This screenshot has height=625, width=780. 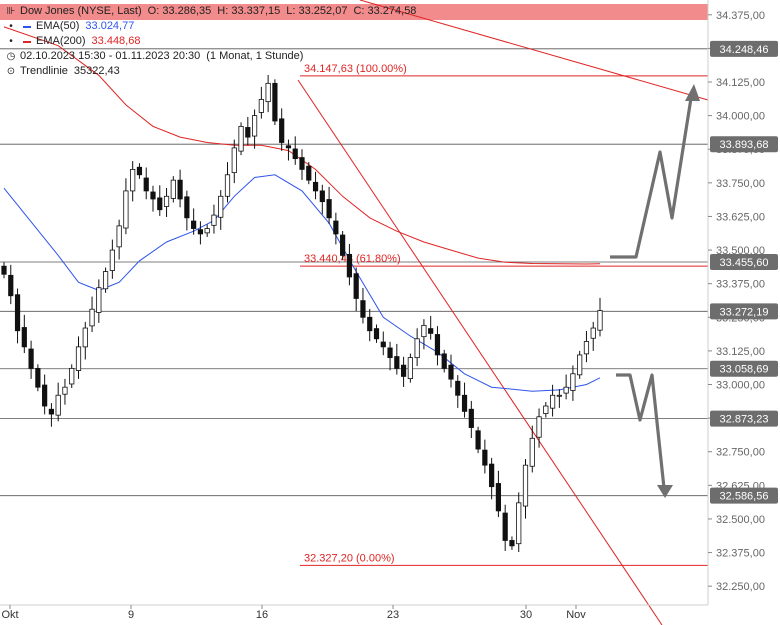 What do you see at coordinates (385, 11) in the screenshot?
I see `close-value: C: 33.274,58` at bounding box center [385, 11].